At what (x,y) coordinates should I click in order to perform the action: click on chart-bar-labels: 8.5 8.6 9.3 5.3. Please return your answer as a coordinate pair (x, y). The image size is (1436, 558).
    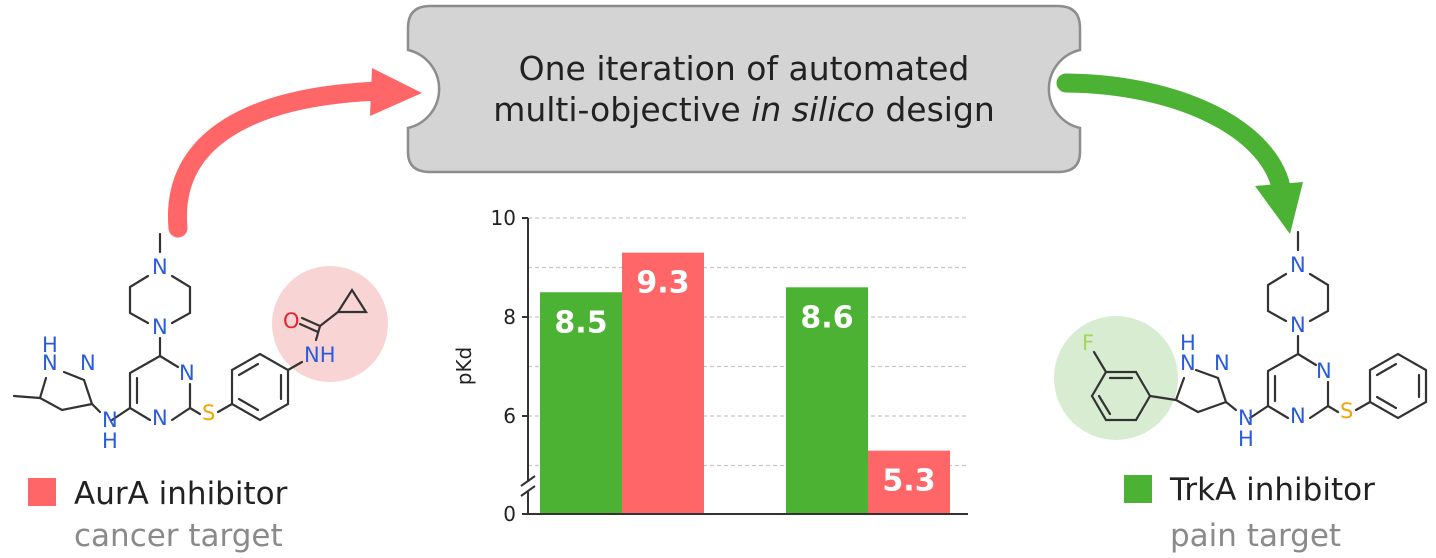
    Looking at the image, I should click on (744, 382).